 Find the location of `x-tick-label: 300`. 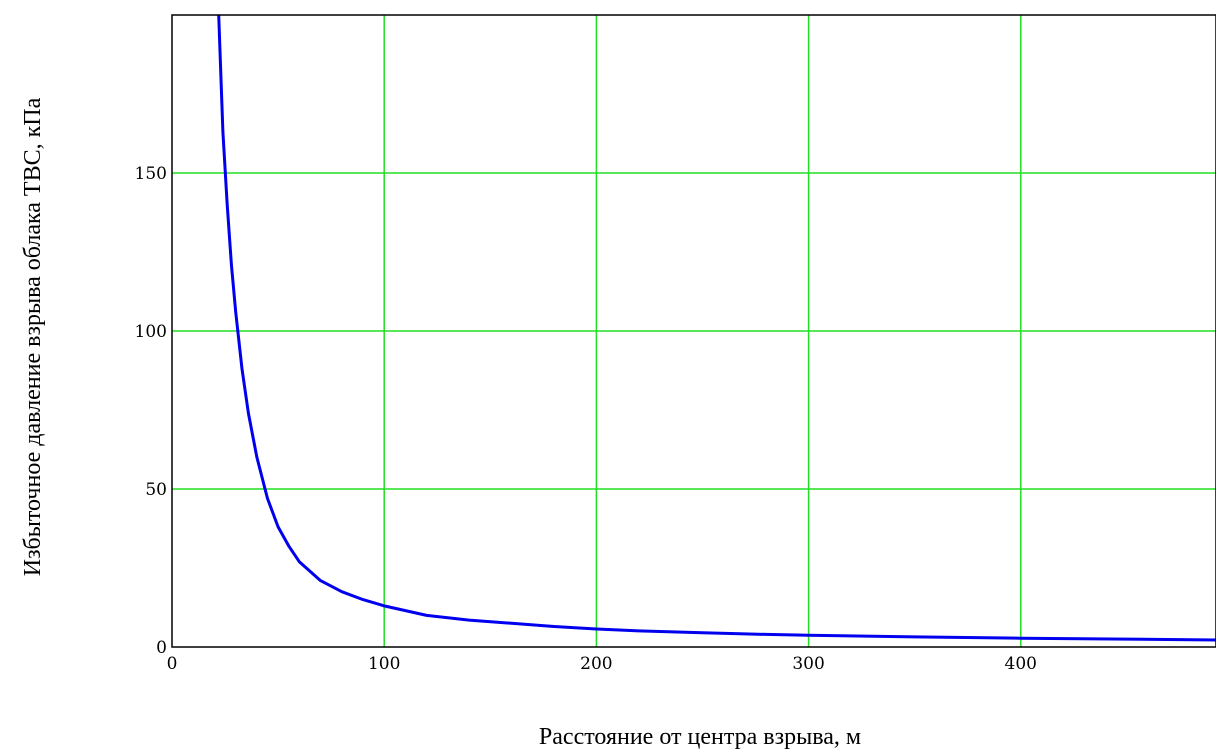

x-tick-label: 300 is located at coordinates (808, 664).